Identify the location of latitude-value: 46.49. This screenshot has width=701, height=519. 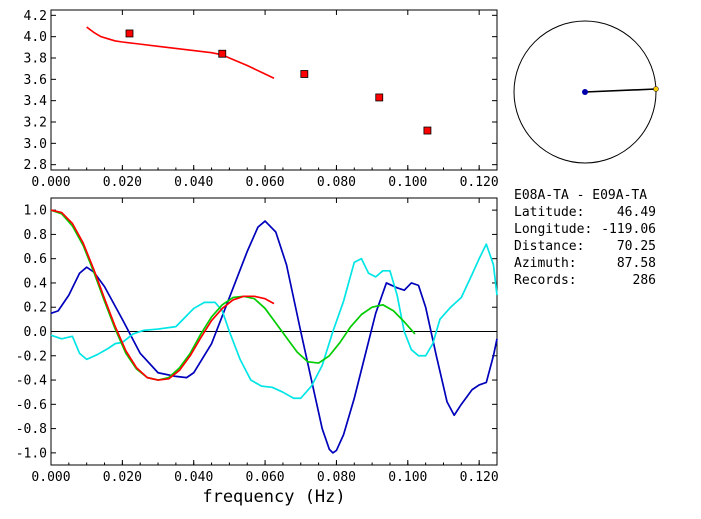
(636, 212).